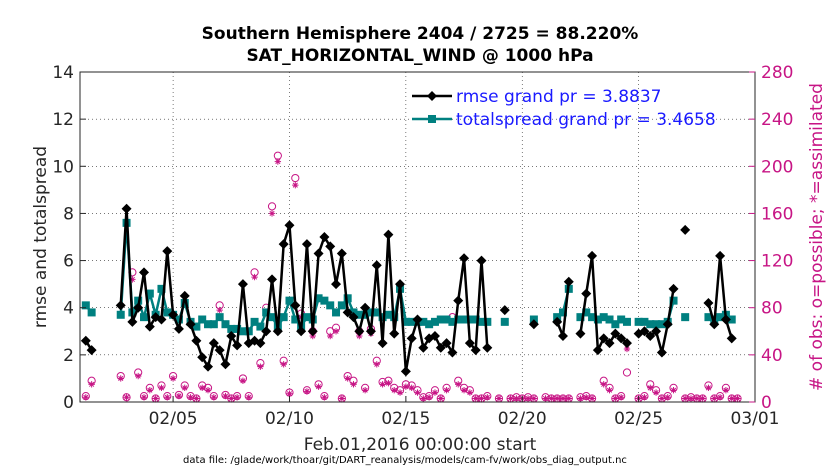 The image size is (840, 473). I want to click on x-tick-label: 03/01, so click(755, 419).